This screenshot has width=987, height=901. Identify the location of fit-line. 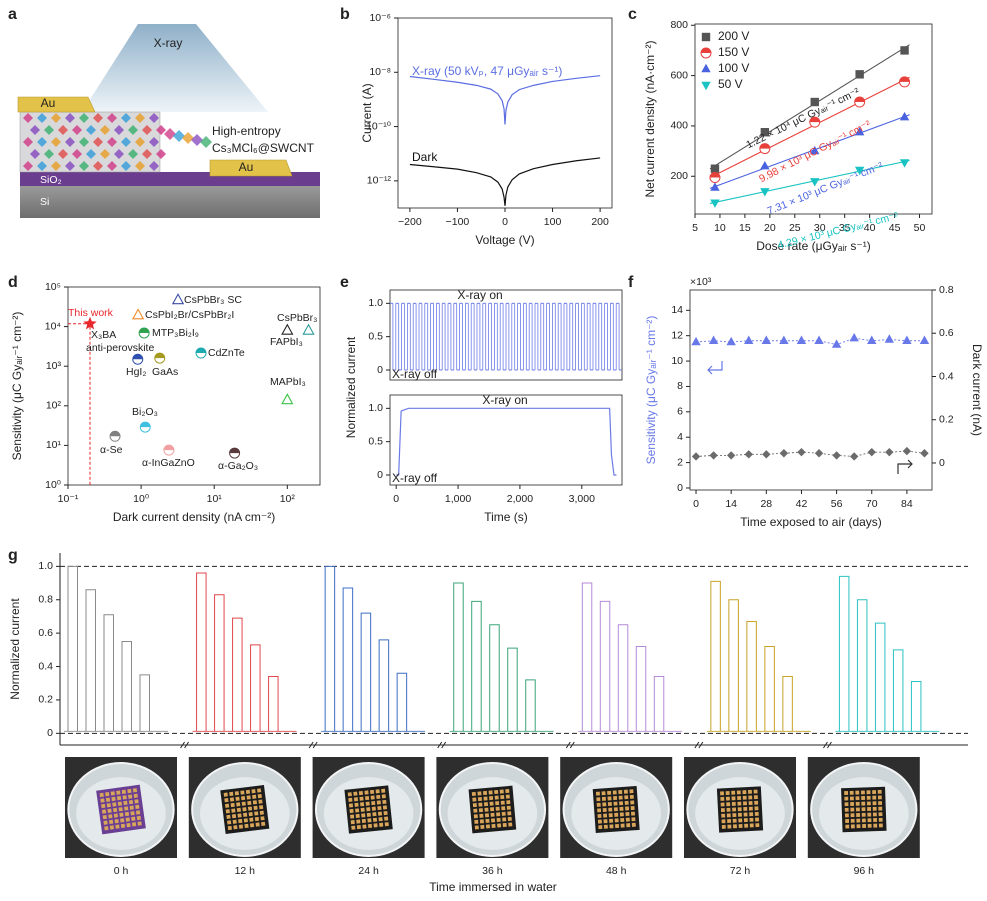
(809, 107).